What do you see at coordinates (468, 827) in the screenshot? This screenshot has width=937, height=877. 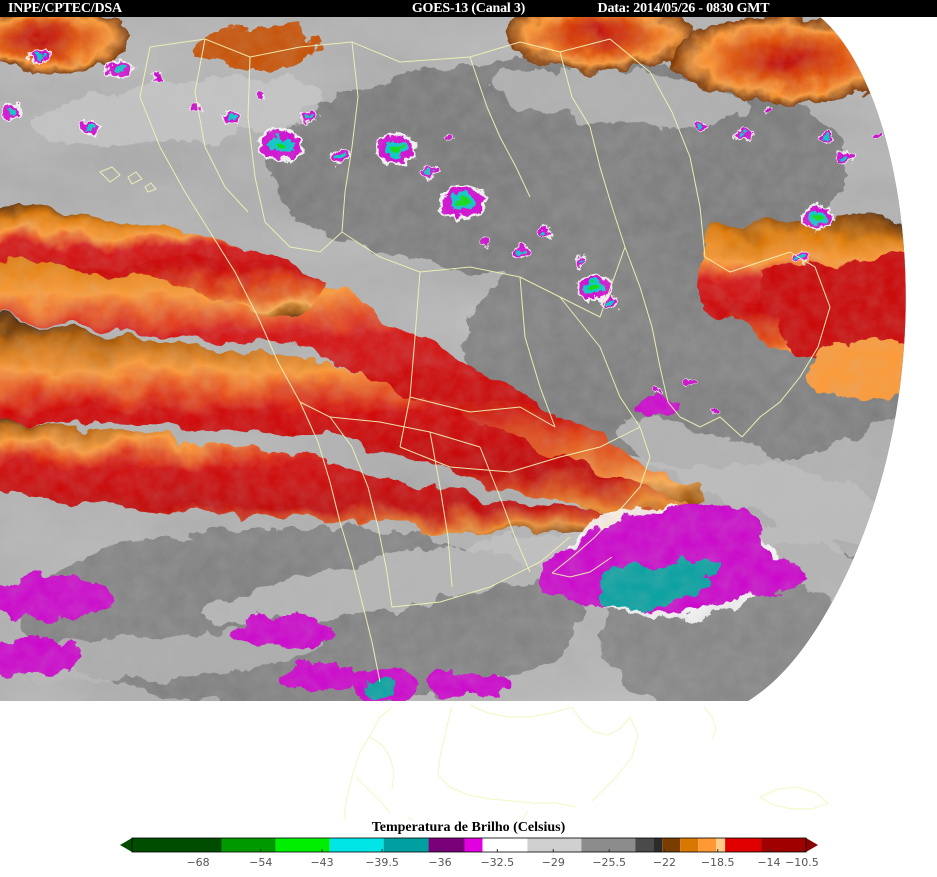 I see `colorbar-title: Temperatura de Brilho (Celsius)` at bounding box center [468, 827].